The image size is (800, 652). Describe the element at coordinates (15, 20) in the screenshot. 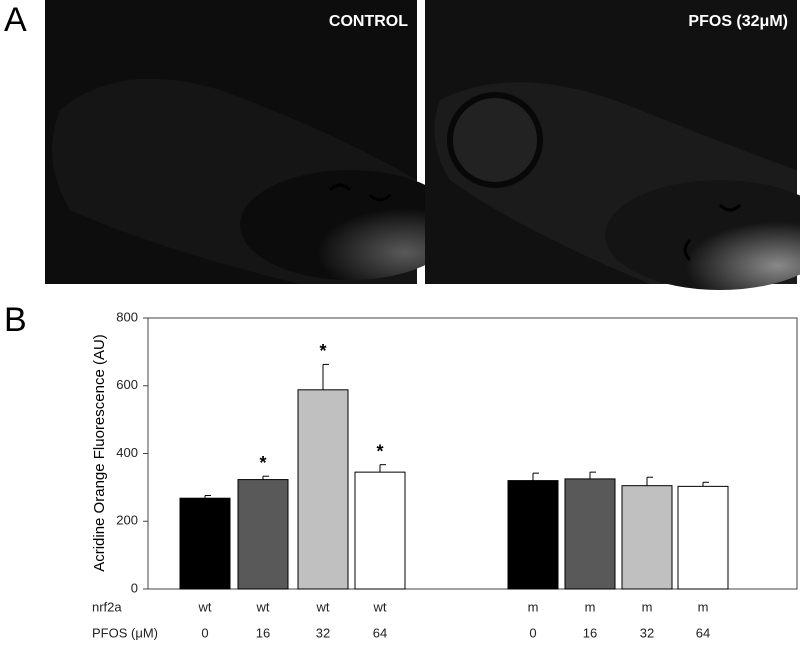

I see `panel-label: A` at that location.